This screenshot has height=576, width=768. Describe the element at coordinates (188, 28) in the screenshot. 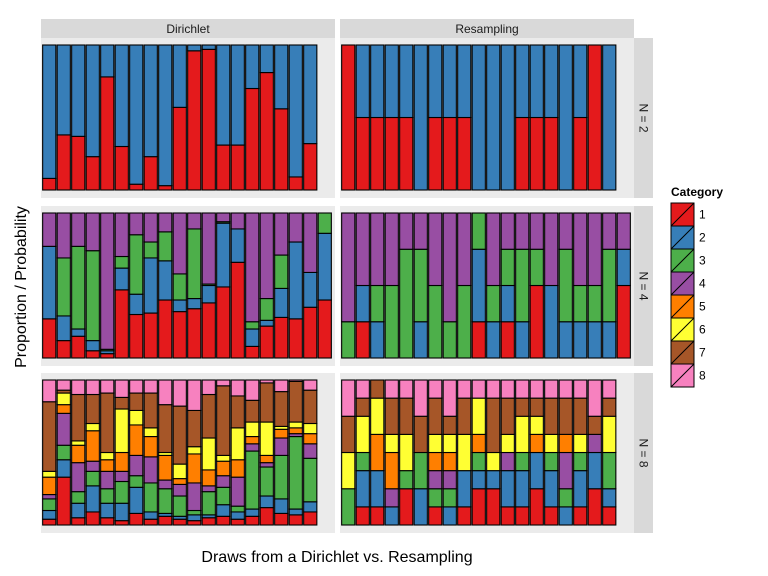

I see `strip-dirichlet: Dirichlet` at that location.